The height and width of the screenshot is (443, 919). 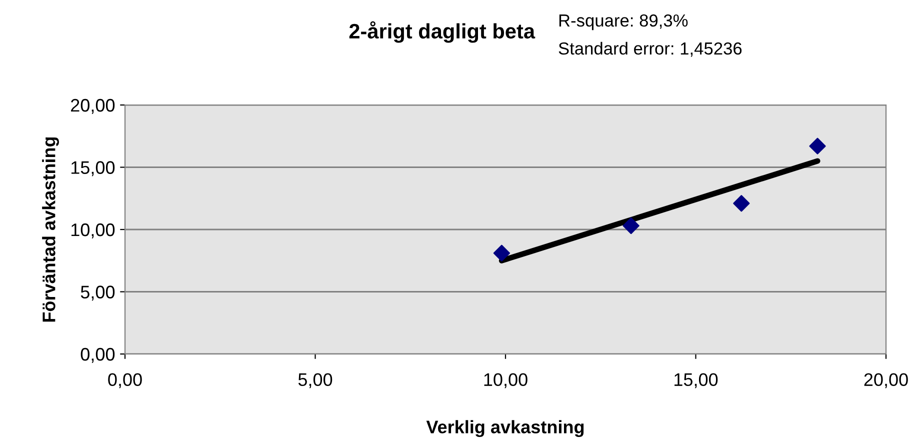 What do you see at coordinates (696, 380) in the screenshot?
I see `x-tick-label: 15,00` at bounding box center [696, 380].